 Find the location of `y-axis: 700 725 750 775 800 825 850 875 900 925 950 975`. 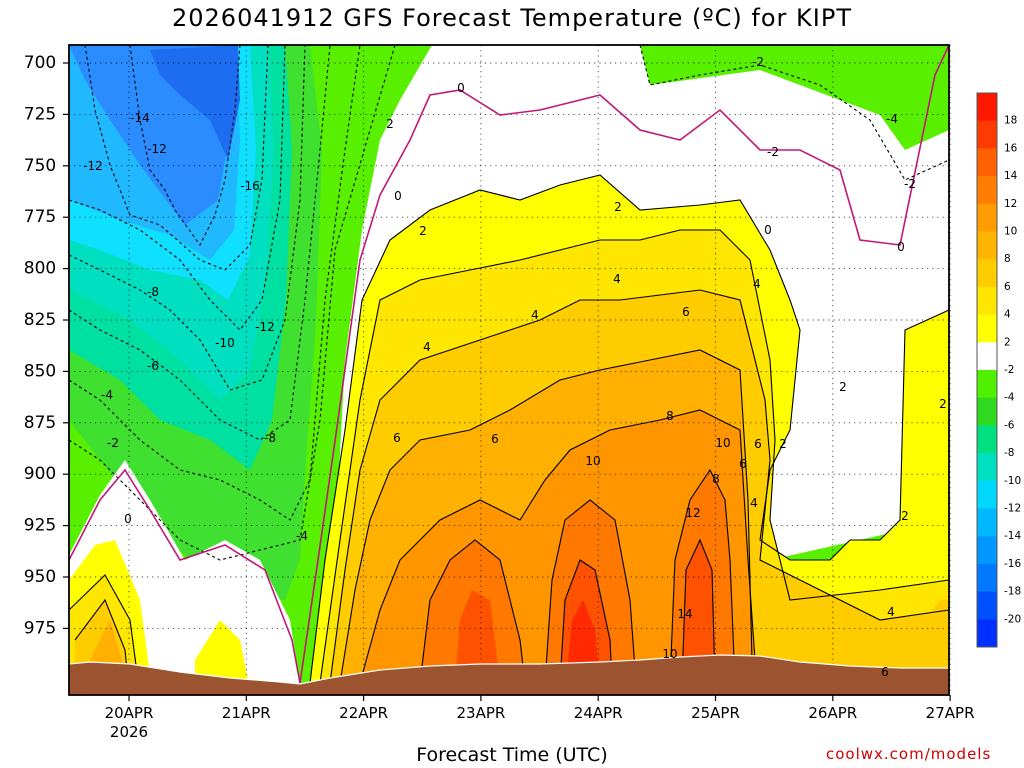

y-axis: 700 725 750 775 800 825 850 875 900 925 950 975 is located at coordinates (46, 345).